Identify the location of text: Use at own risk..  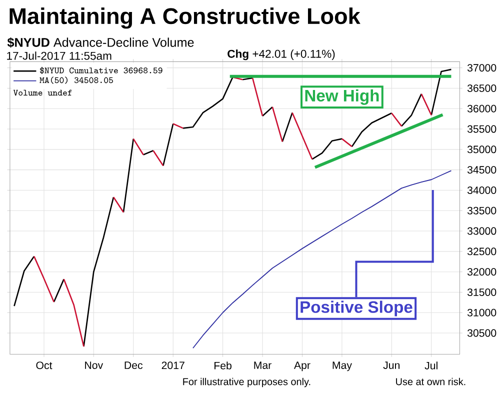
(431, 382).